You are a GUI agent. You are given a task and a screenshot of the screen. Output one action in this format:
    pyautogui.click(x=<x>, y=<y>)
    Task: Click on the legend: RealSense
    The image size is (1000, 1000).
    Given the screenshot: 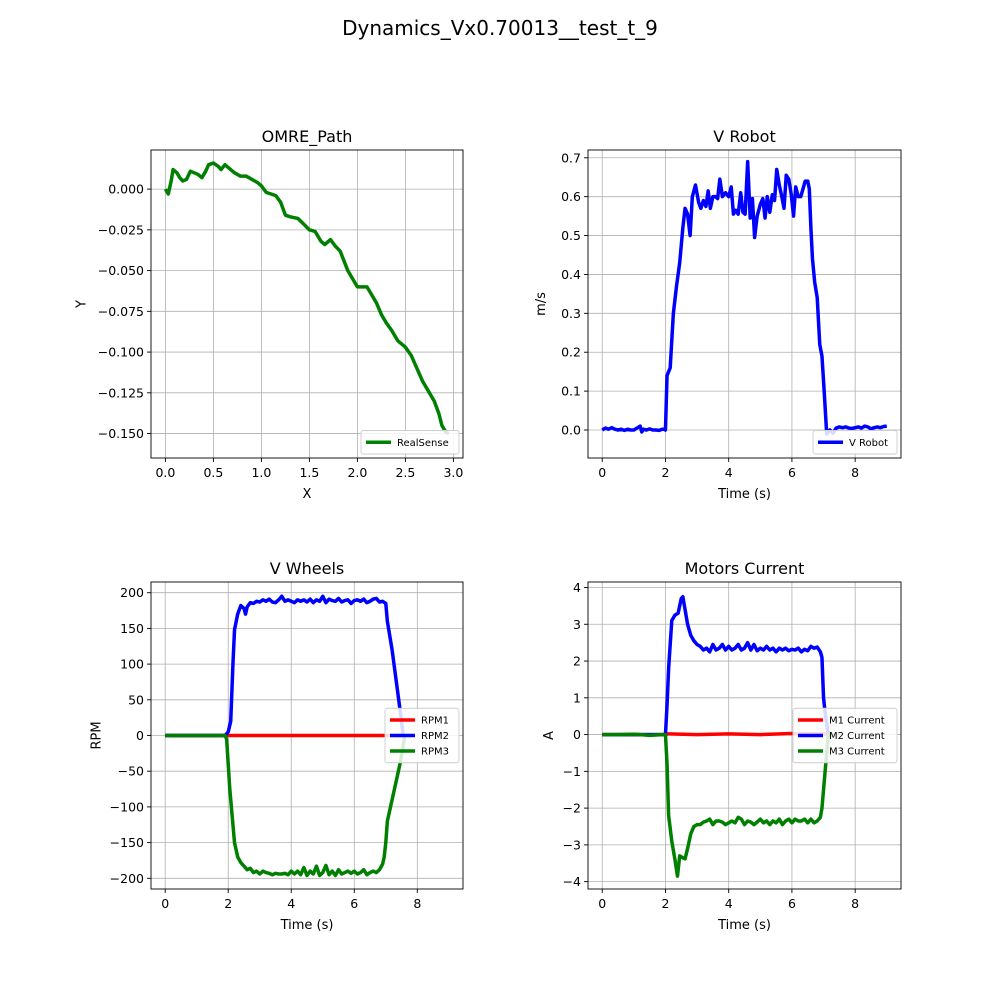 What is the action you would take?
    pyautogui.click(x=410, y=442)
    